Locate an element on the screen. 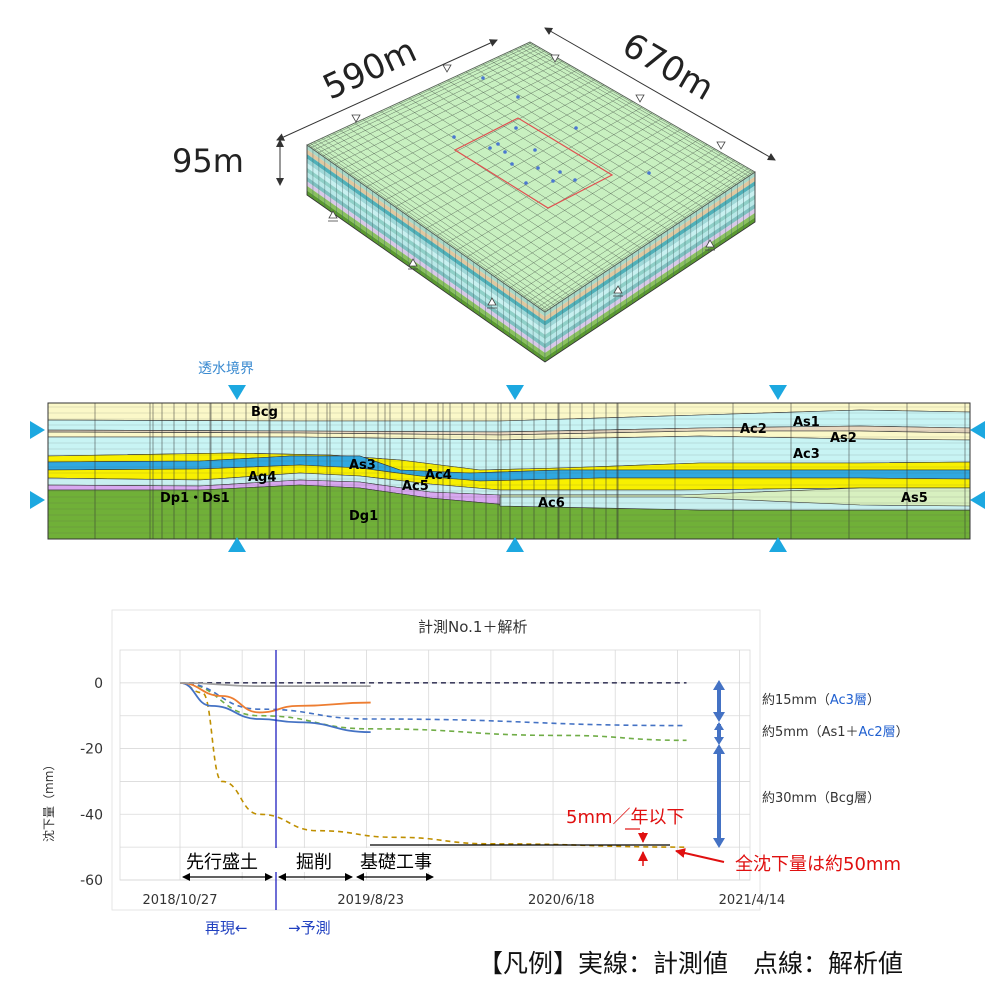  layer-label-as5: As5 is located at coordinates (914, 498).